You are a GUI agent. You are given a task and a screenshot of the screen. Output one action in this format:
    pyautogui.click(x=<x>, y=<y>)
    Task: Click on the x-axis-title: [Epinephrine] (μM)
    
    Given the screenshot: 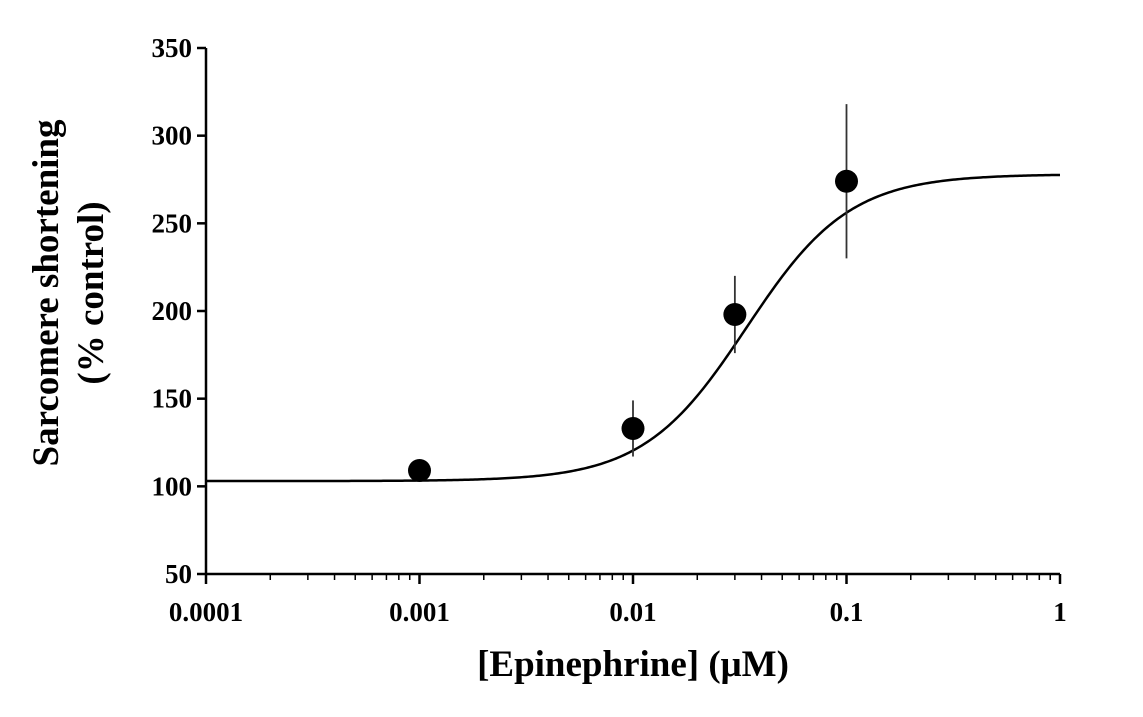 What is the action you would take?
    pyautogui.click(x=633, y=664)
    